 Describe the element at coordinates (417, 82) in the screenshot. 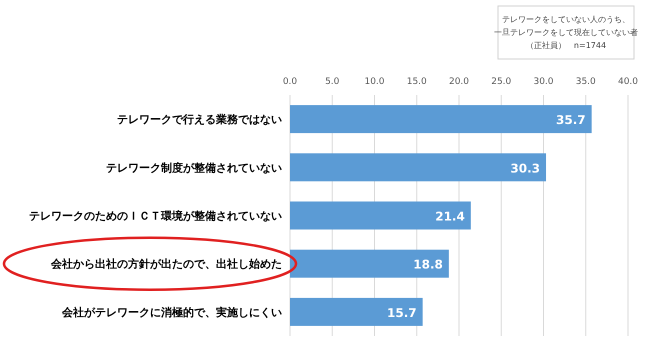

I see `x-tick-label: 15.0` at that location.